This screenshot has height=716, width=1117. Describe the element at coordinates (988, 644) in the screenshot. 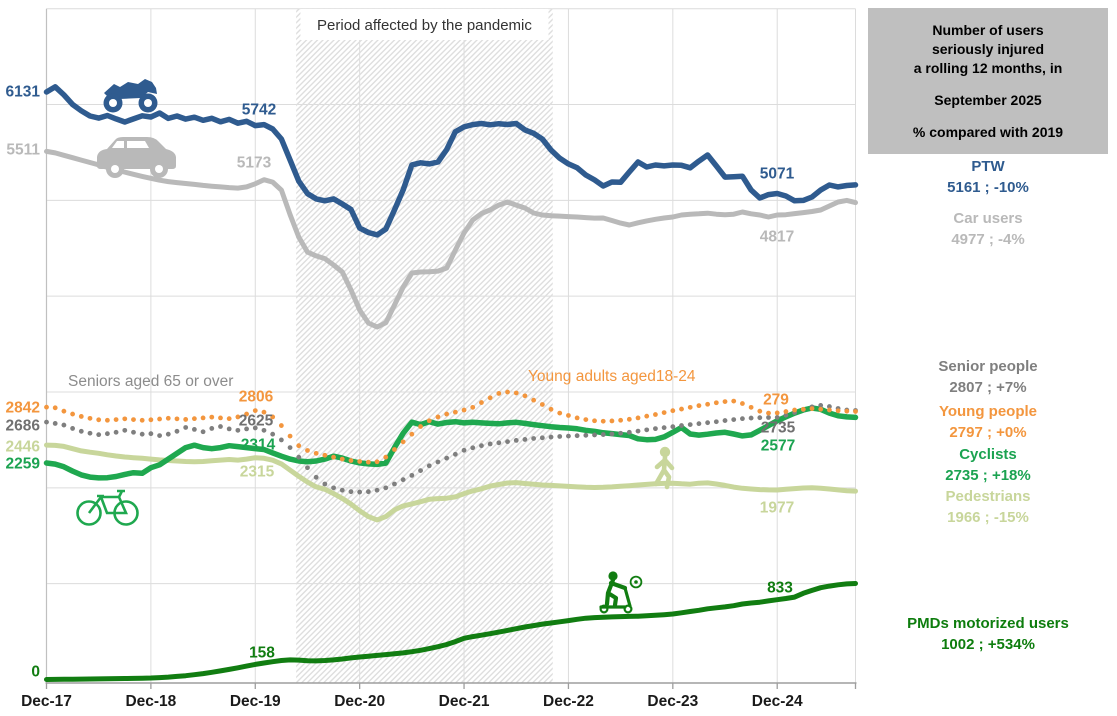

I see `legend-value: 1002 ; +534%` at that location.